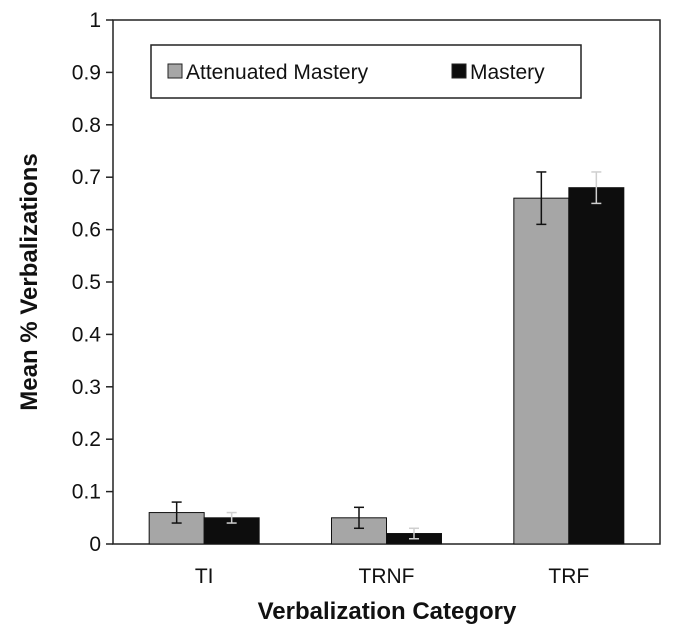  I want to click on y-tick-label: 0.3, so click(86, 387).